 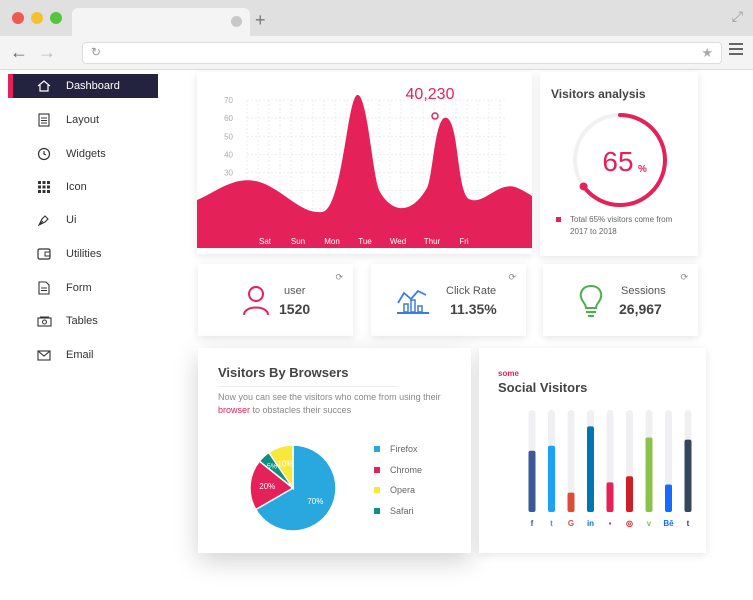 I want to click on ring-progress, so click(x=624, y=160).